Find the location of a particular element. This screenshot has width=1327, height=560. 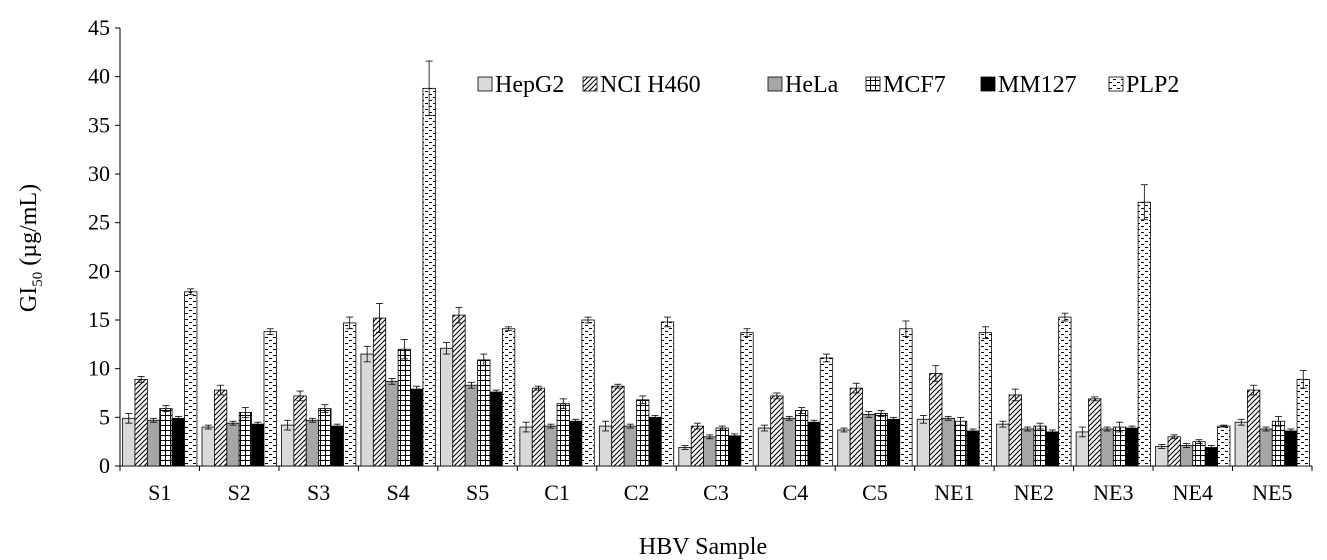

x-tick-label: C3 is located at coordinates (716, 492).